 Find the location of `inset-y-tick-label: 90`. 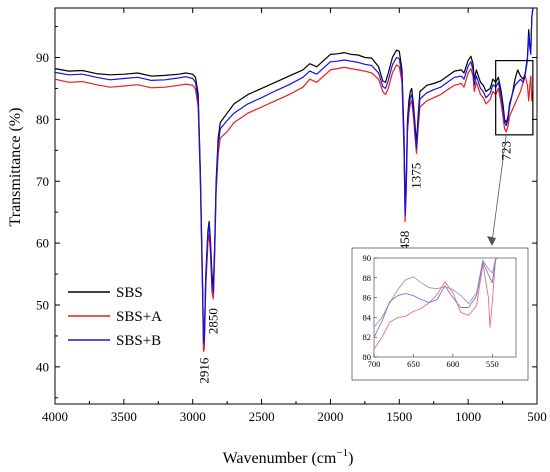

inset-y-tick-label: 90 is located at coordinates (367, 258).